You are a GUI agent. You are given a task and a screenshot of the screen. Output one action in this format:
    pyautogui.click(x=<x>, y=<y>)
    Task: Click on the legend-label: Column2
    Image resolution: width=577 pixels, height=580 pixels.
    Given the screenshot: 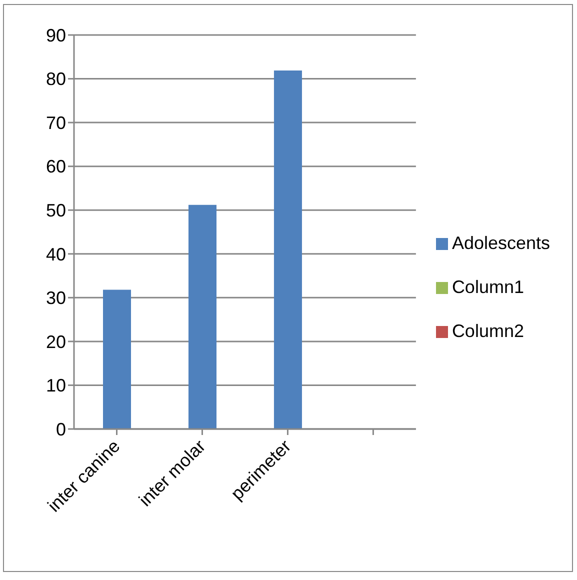 What is the action you would take?
    pyautogui.click(x=488, y=331)
    